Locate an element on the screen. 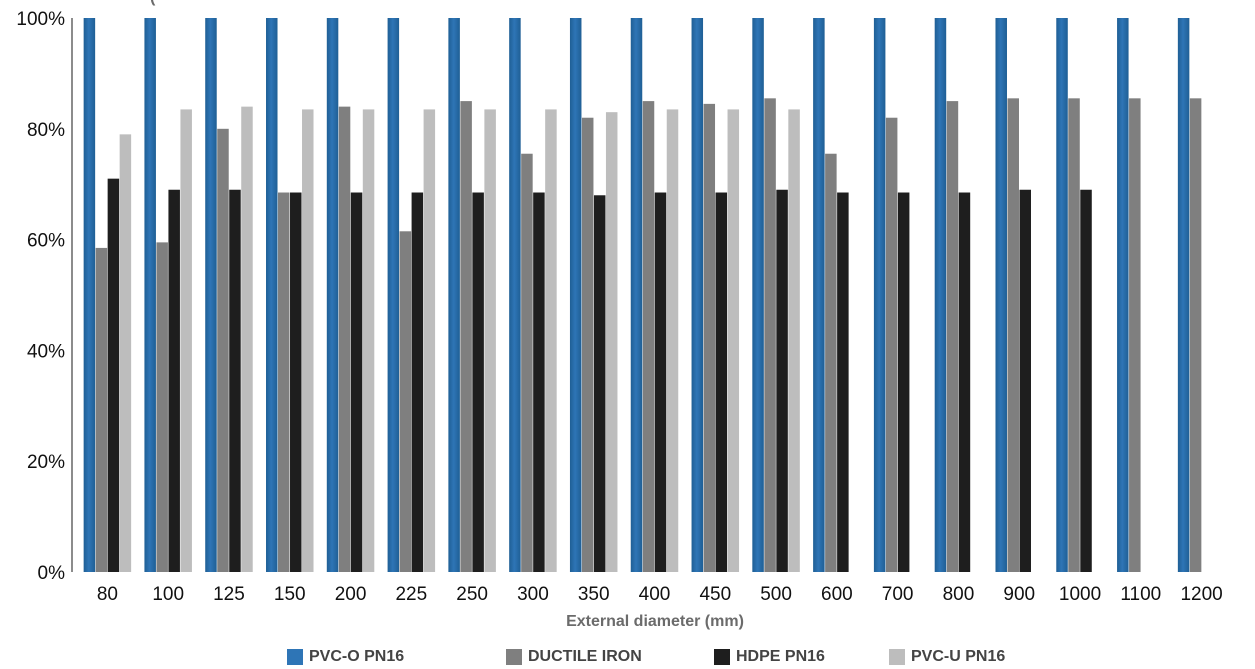  legend-item: DUCTILE IRON is located at coordinates (574, 657).